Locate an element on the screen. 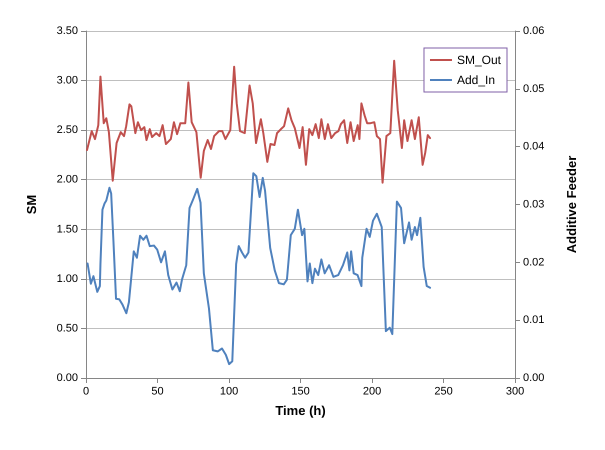  y-tick-label: 0.50 is located at coordinates (67, 328).